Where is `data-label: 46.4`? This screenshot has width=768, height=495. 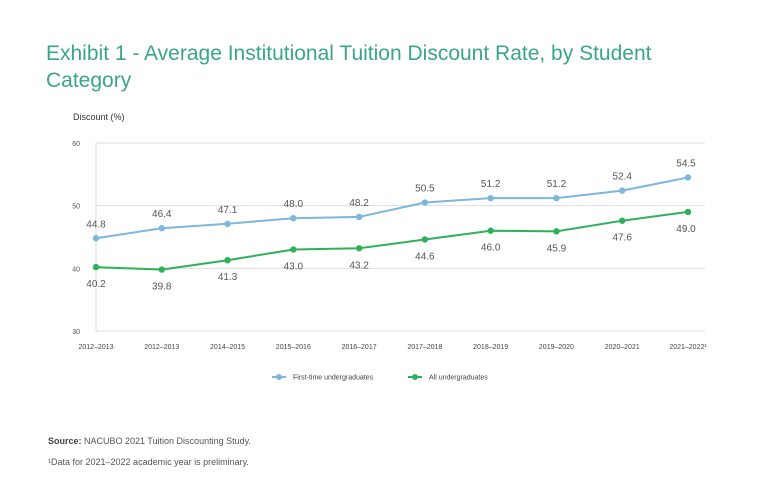 data-label: 46.4 is located at coordinates (162, 214).